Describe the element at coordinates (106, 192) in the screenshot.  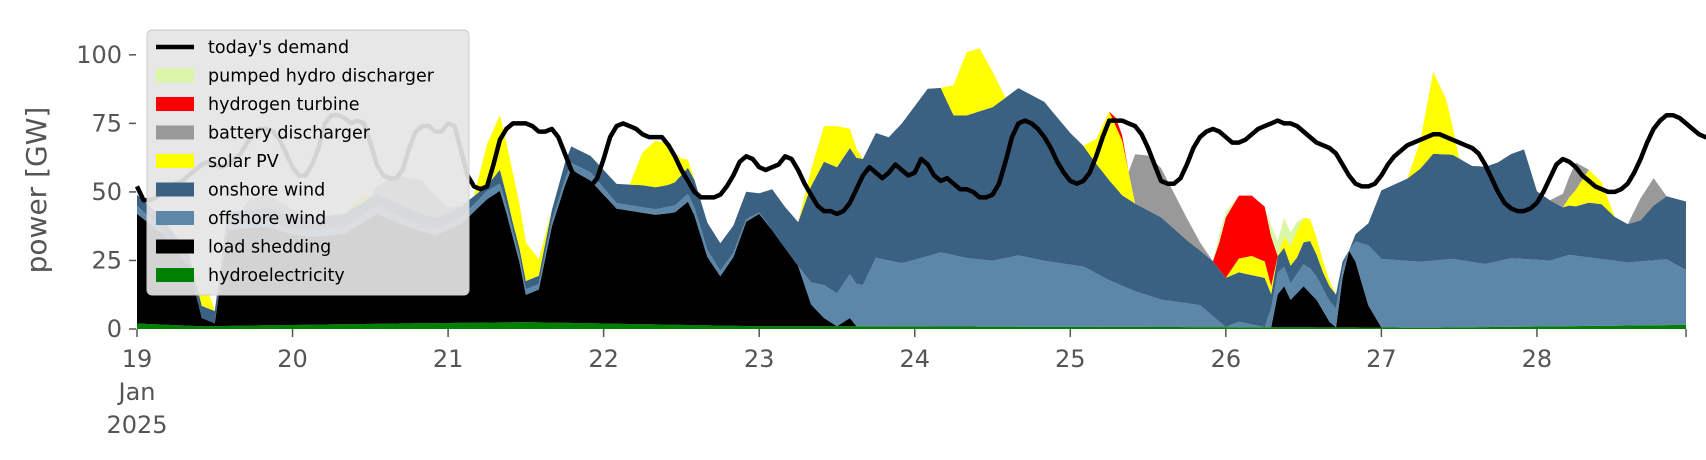
I see `y-tick-label: 50` at that location.